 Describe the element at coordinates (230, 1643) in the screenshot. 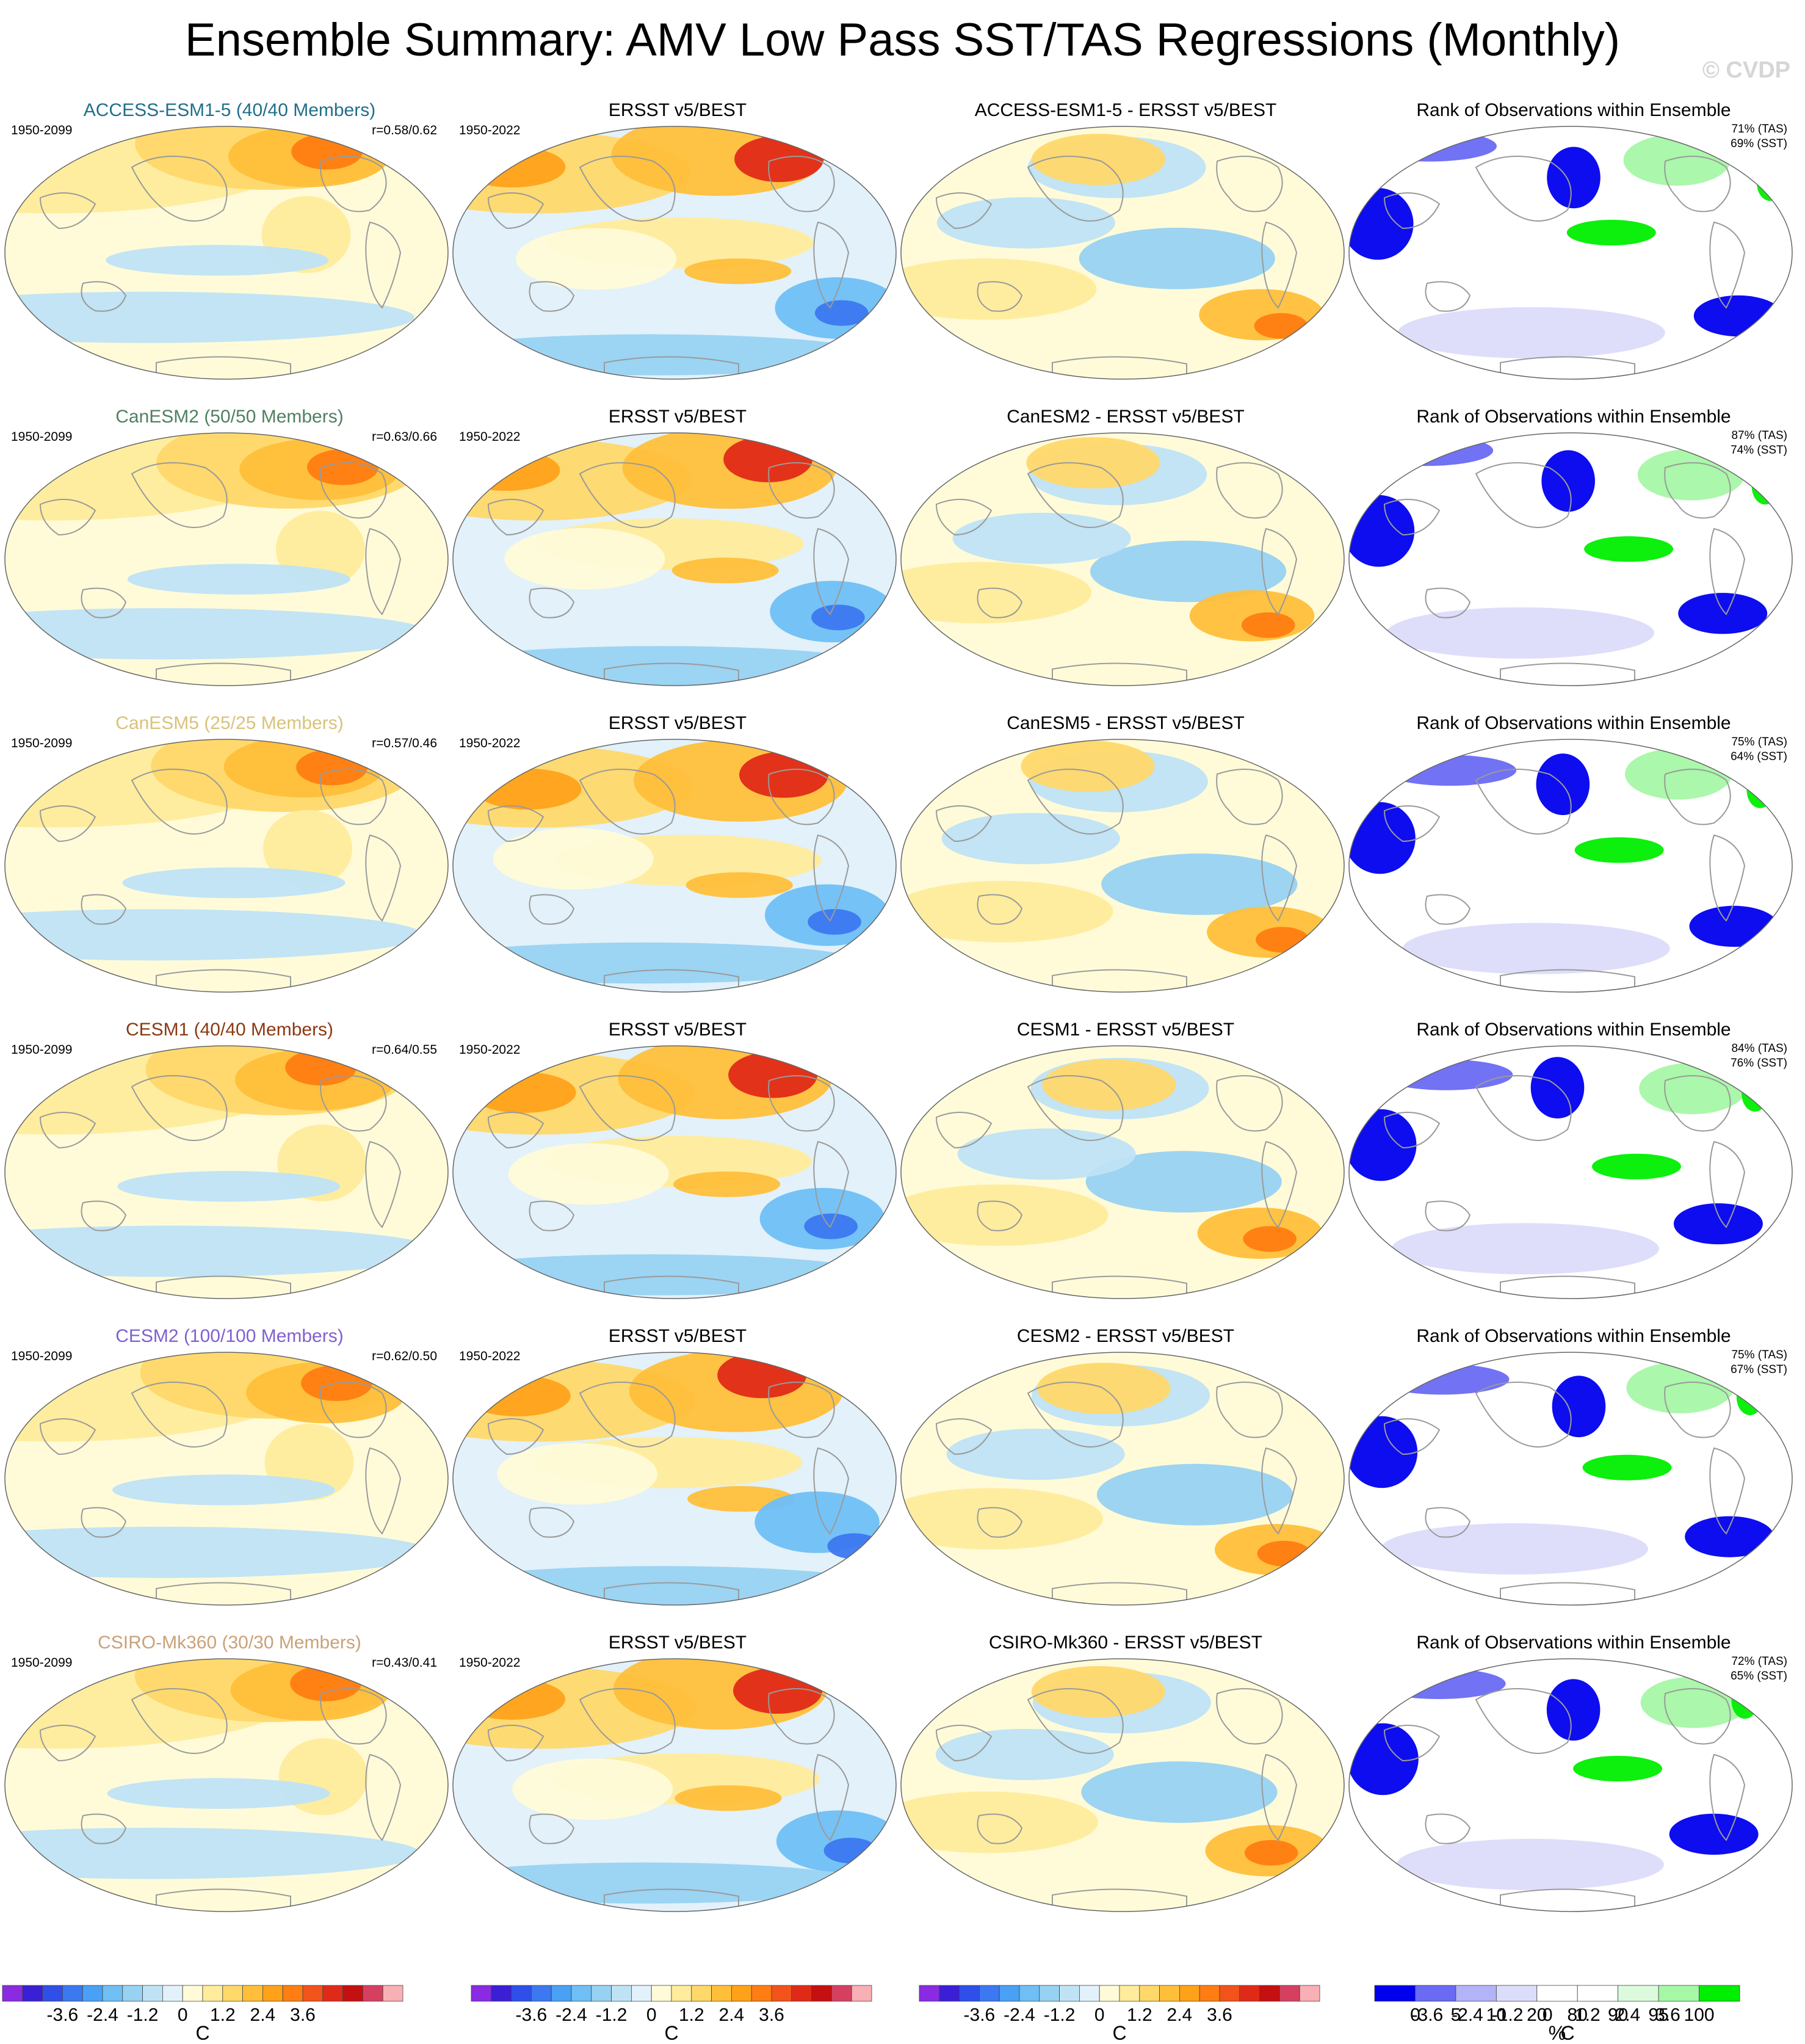

I see `model-panel-title: CSIRO-Mk360 (30/30 Members)` at that location.